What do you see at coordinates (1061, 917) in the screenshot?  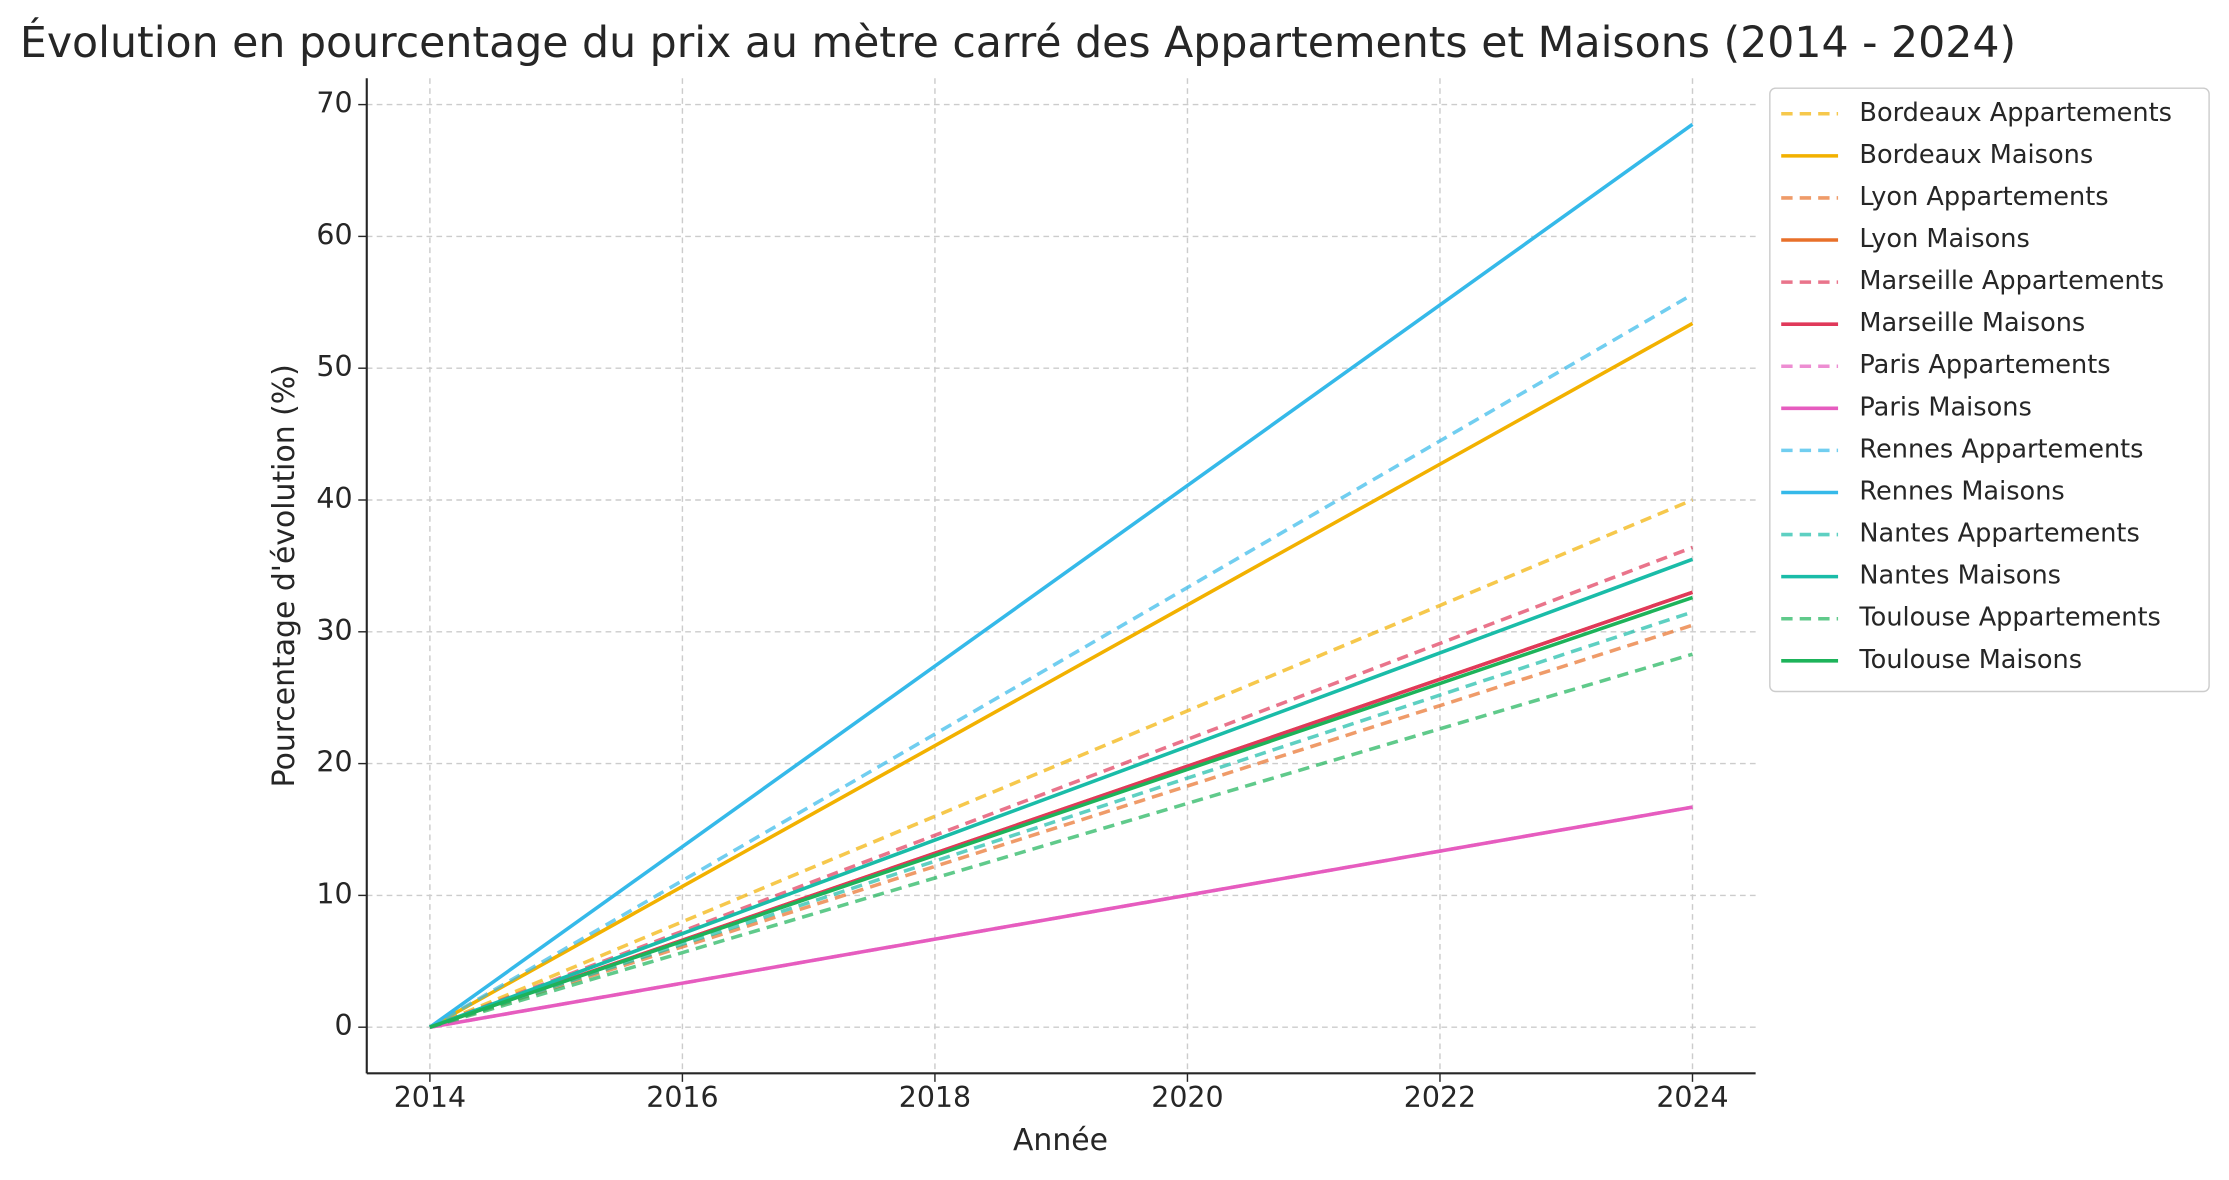 I see `series-line` at bounding box center [1061, 917].